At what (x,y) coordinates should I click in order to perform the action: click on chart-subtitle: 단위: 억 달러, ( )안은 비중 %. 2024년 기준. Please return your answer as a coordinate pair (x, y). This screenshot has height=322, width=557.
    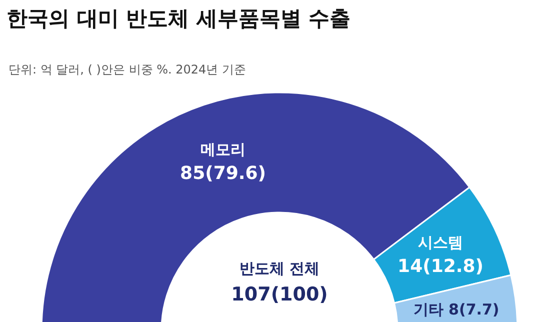
    Looking at the image, I should click on (127, 69).